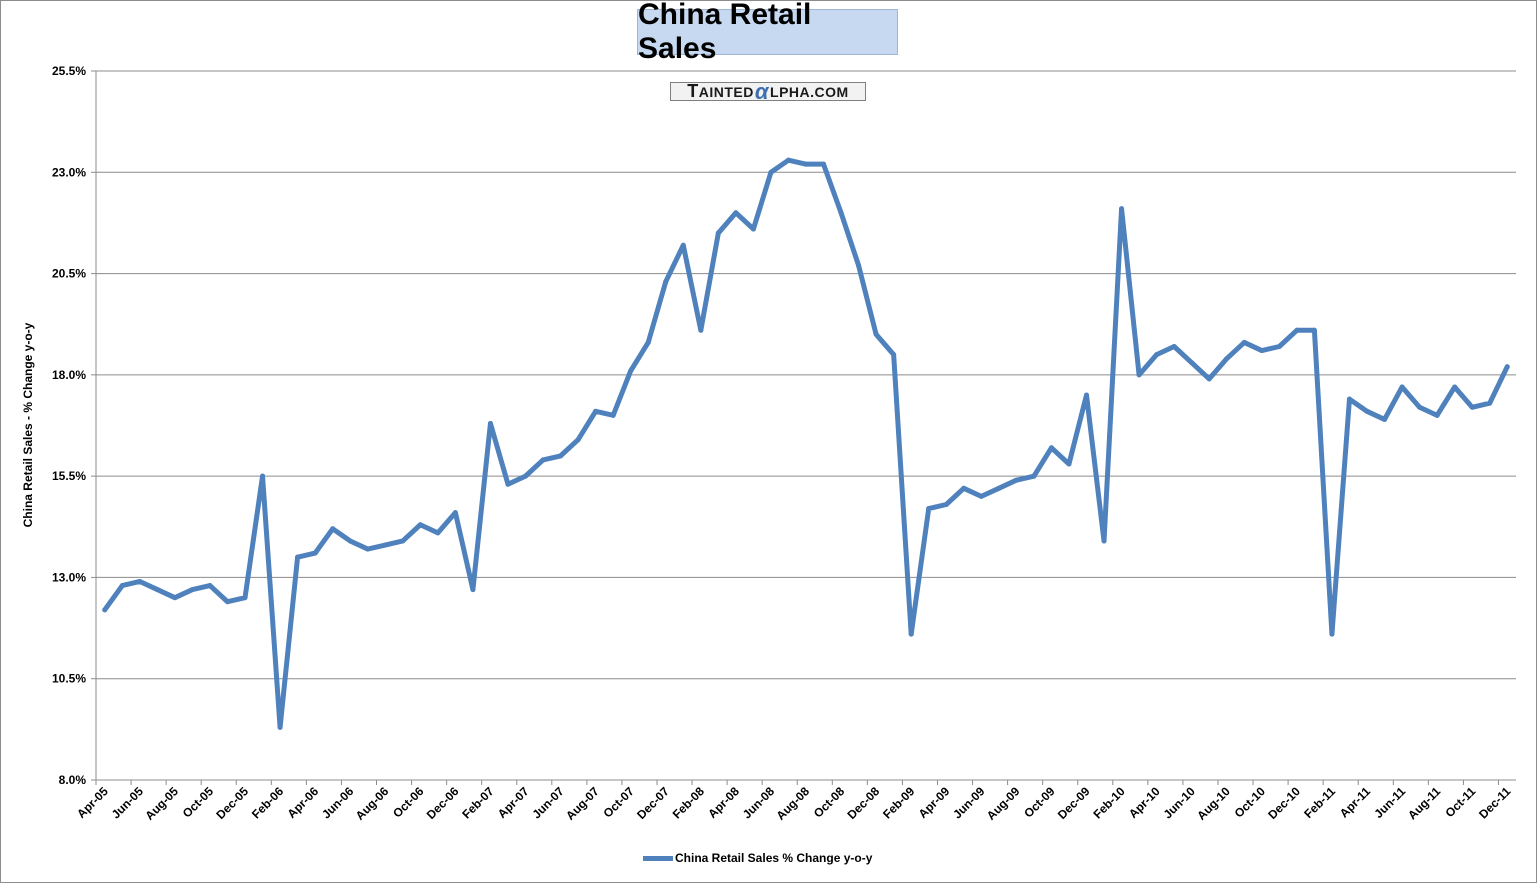 This screenshot has width=1537, height=883. I want to click on x-tick-label: Oct-11, so click(1460, 802).